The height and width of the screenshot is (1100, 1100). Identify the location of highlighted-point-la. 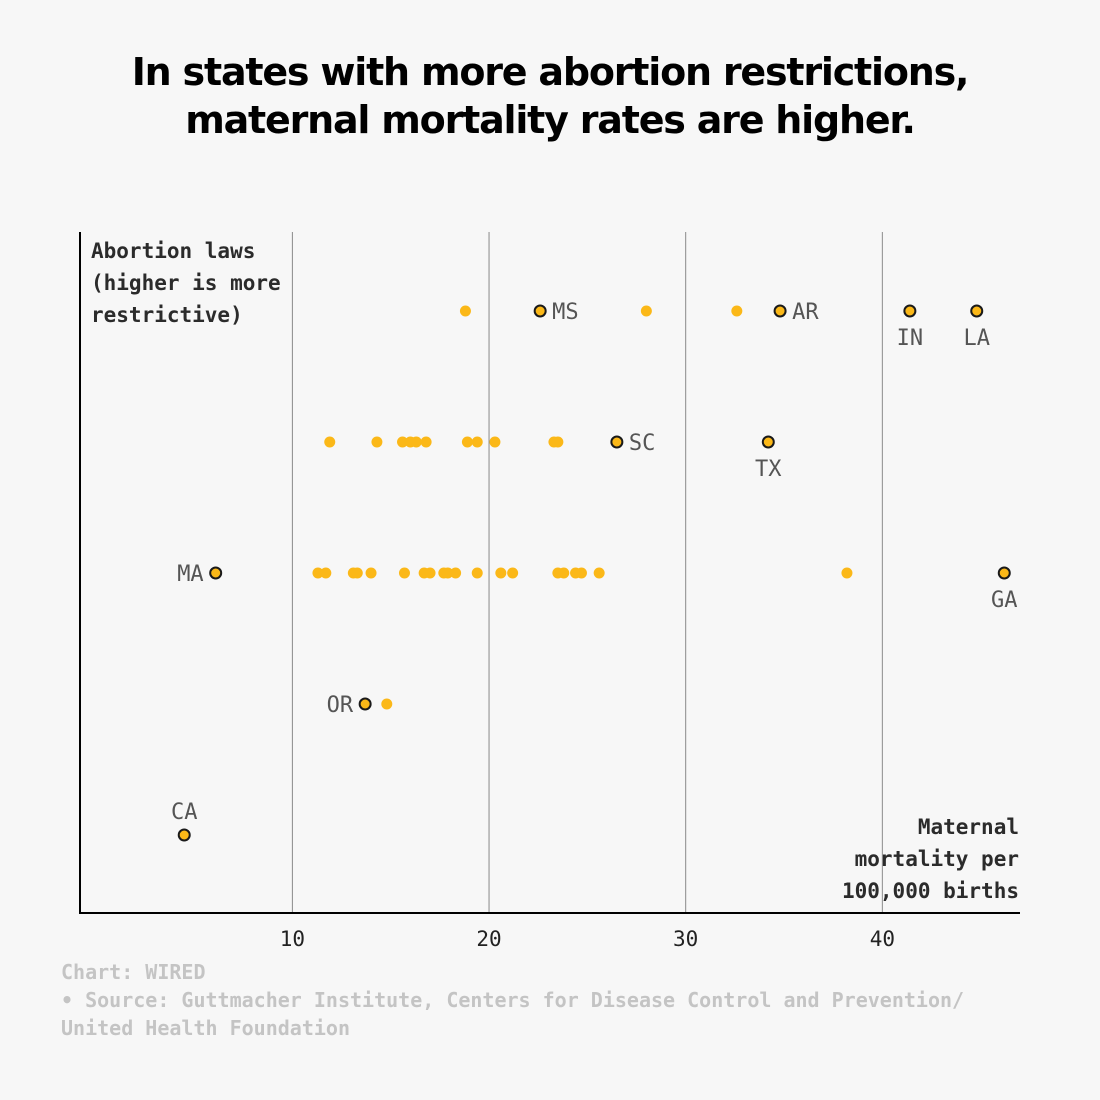
(977, 311).